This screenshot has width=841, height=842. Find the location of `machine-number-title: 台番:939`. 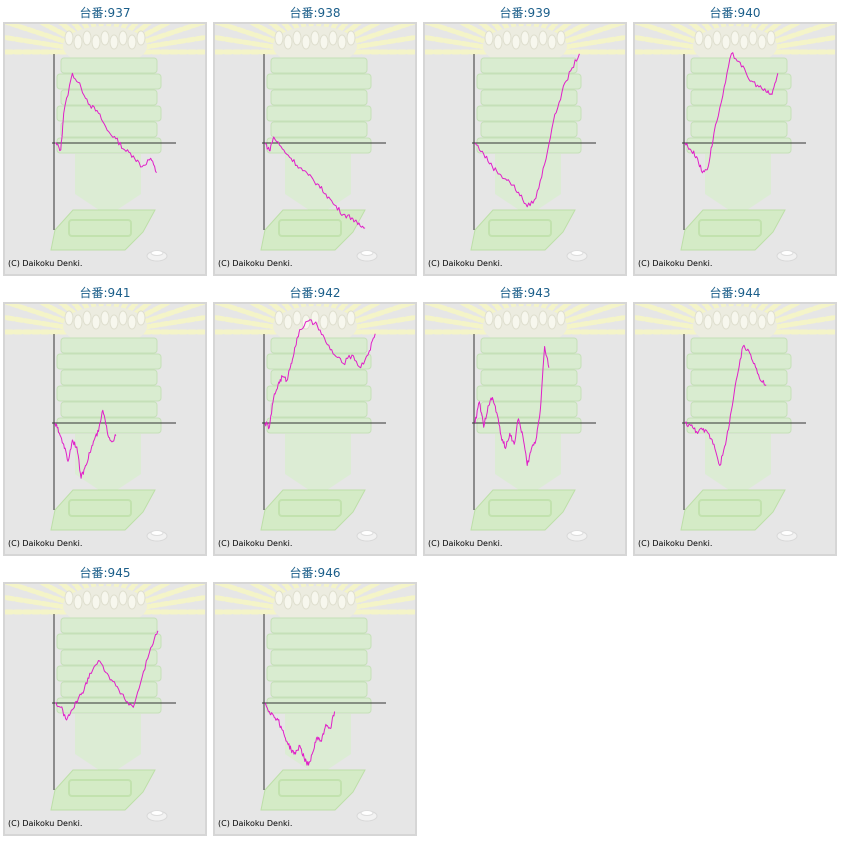

machine-number-title: 台番:939 is located at coordinates (525, 13).